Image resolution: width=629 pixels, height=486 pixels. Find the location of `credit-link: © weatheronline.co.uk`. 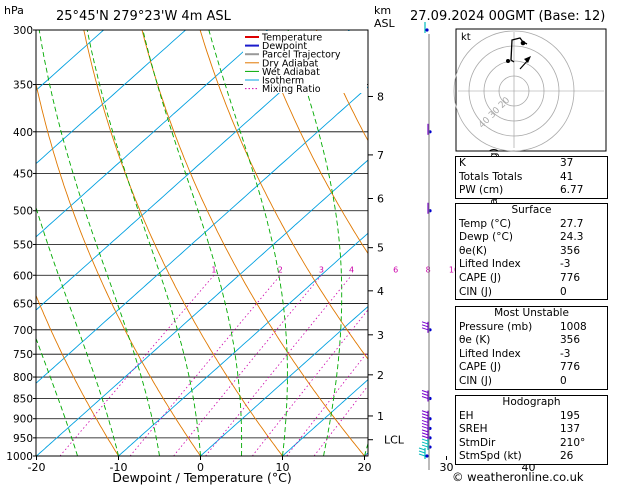

credit-link: © weatheronline.co.uk is located at coordinates (518, 477).